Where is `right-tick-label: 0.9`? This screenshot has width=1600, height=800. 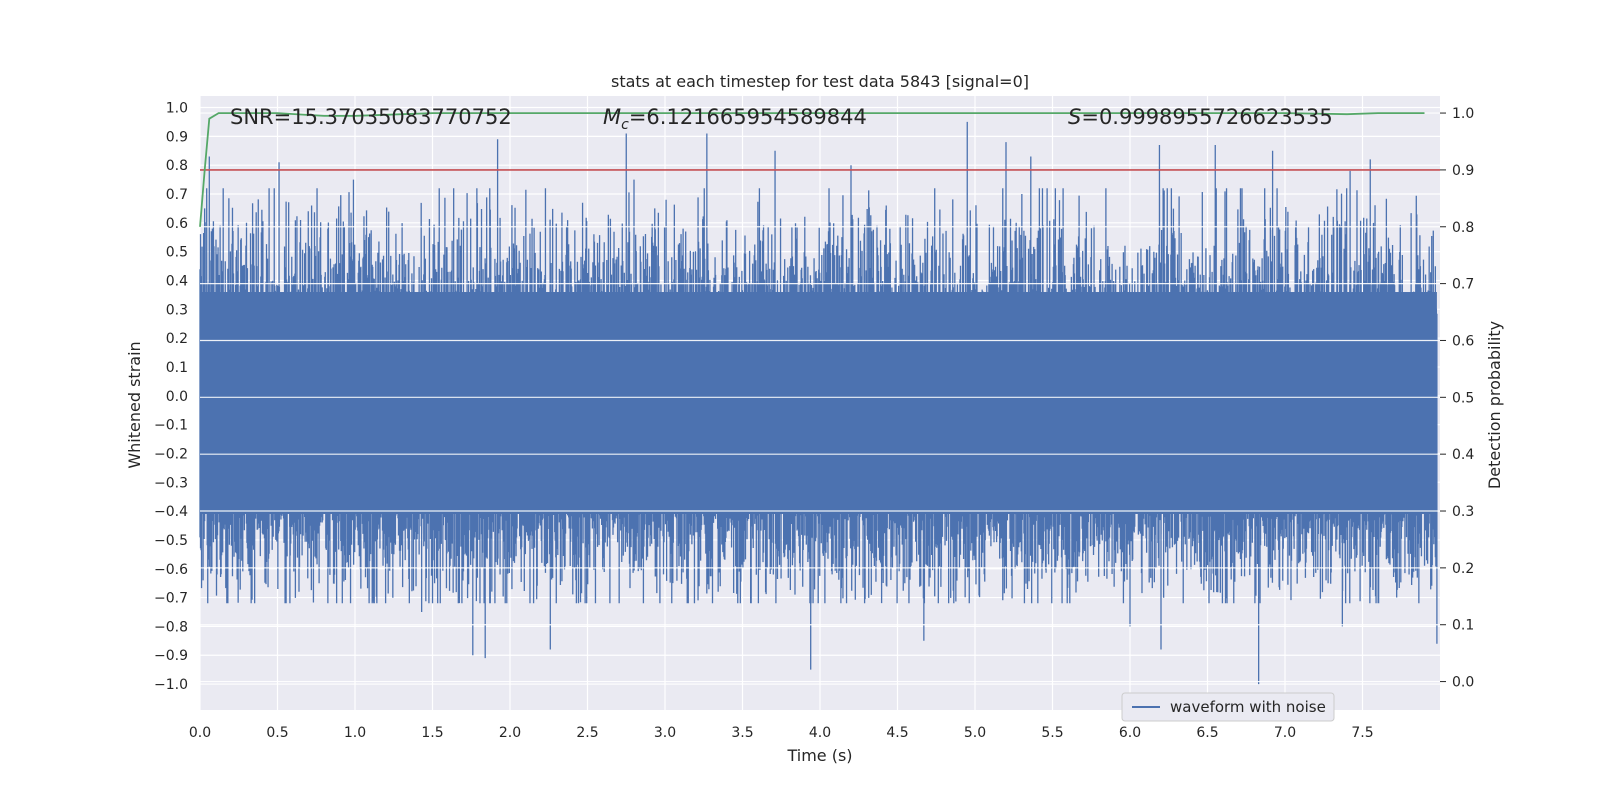
right-tick-label: 0.9 is located at coordinates (1463, 171).